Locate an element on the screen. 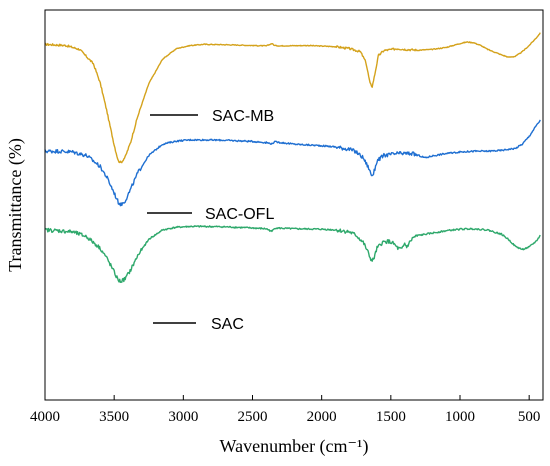 This screenshot has width=550, height=466. x-tick-label-1500: 1500 is located at coordinates (391, 417).